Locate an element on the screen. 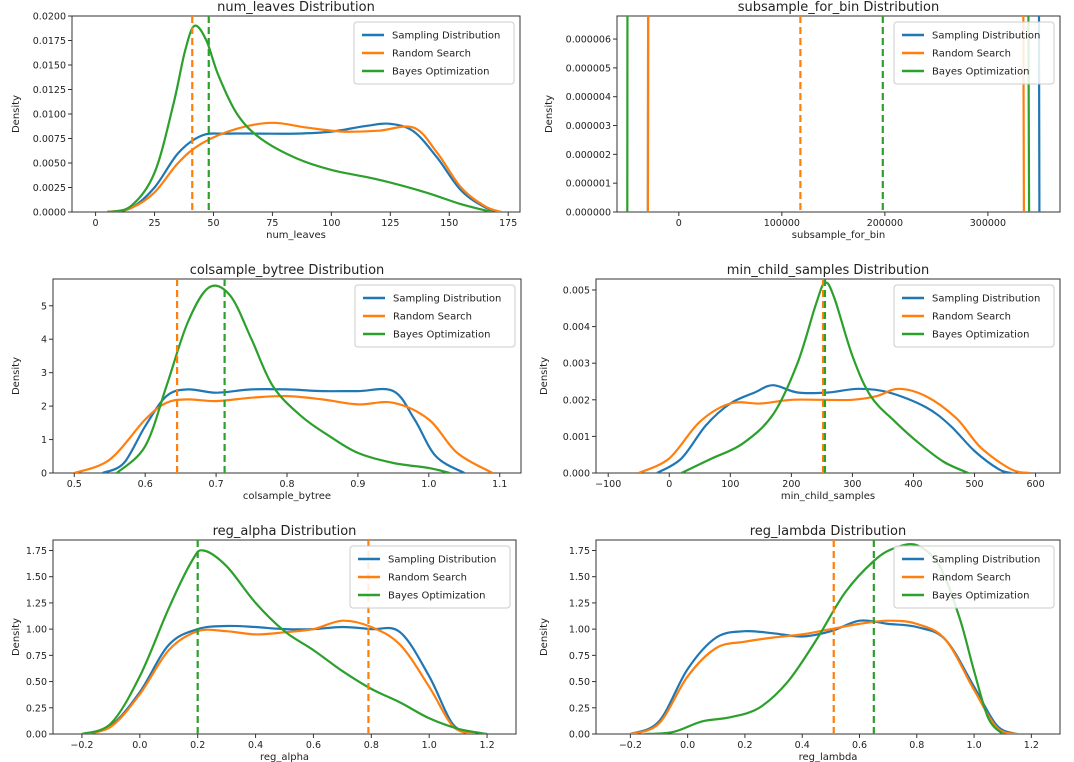  y-tick-label: 0.000000 is located at coordinates (588, 213).